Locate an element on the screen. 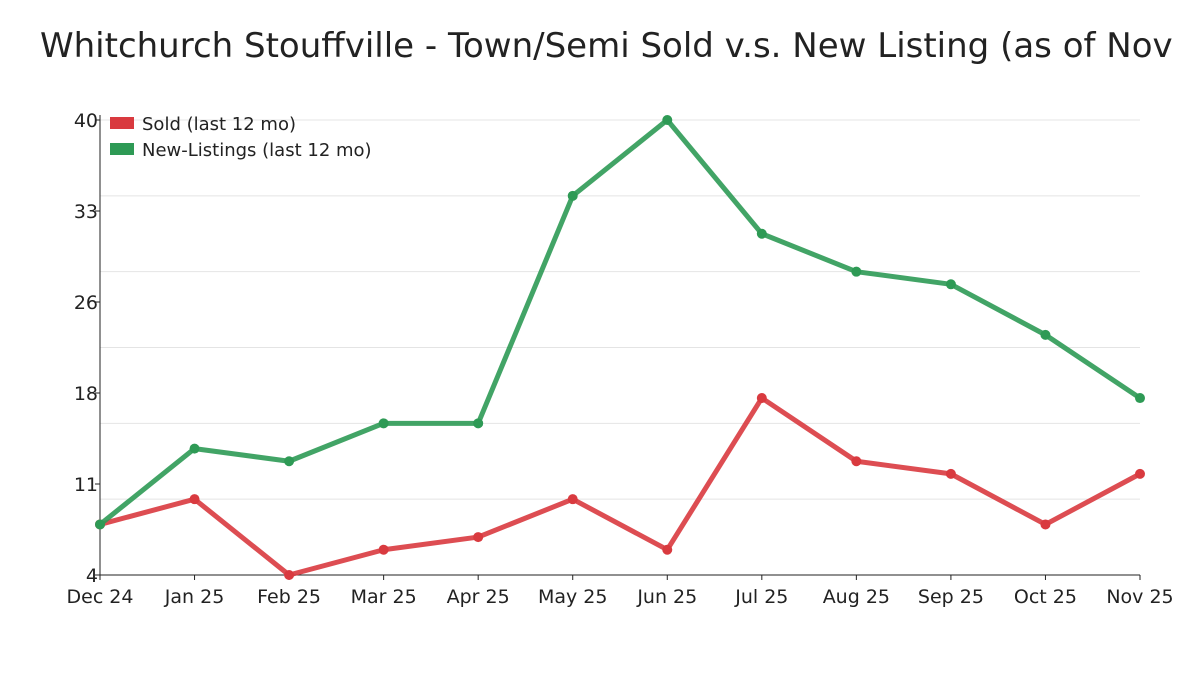 This screenshot has height=675, width=1200. x-tick-label: Nov 25 is located at coordinates (1139, 597).